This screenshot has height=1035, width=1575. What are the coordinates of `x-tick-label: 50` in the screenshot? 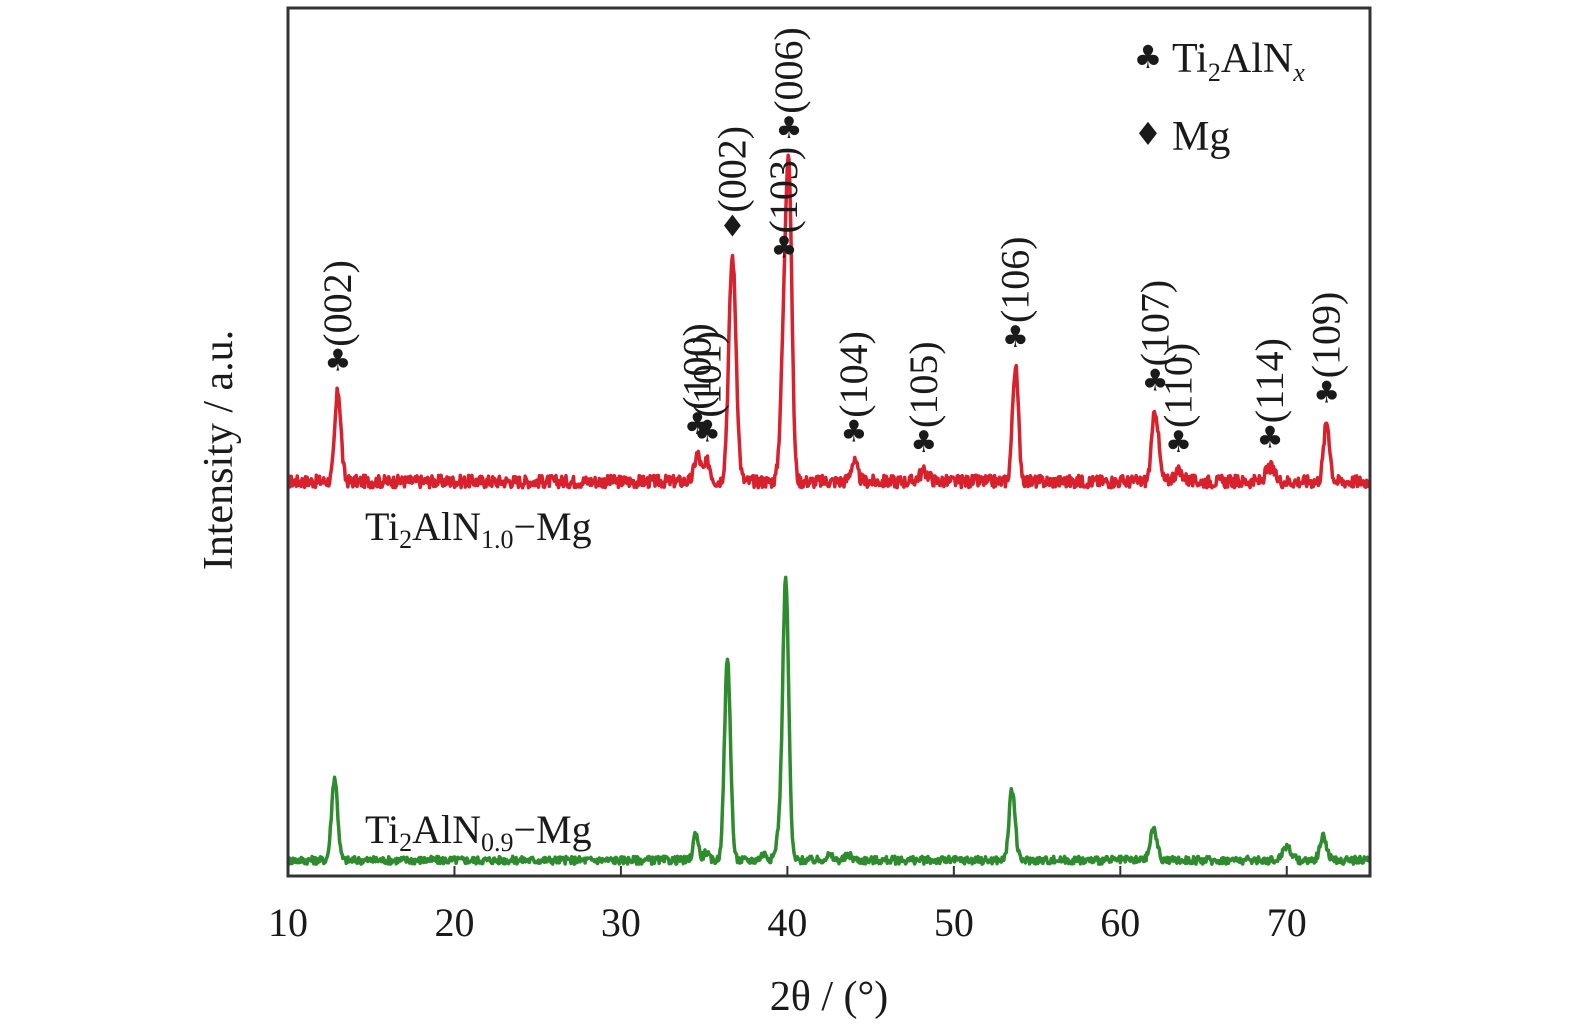 It's located at (954, 922).